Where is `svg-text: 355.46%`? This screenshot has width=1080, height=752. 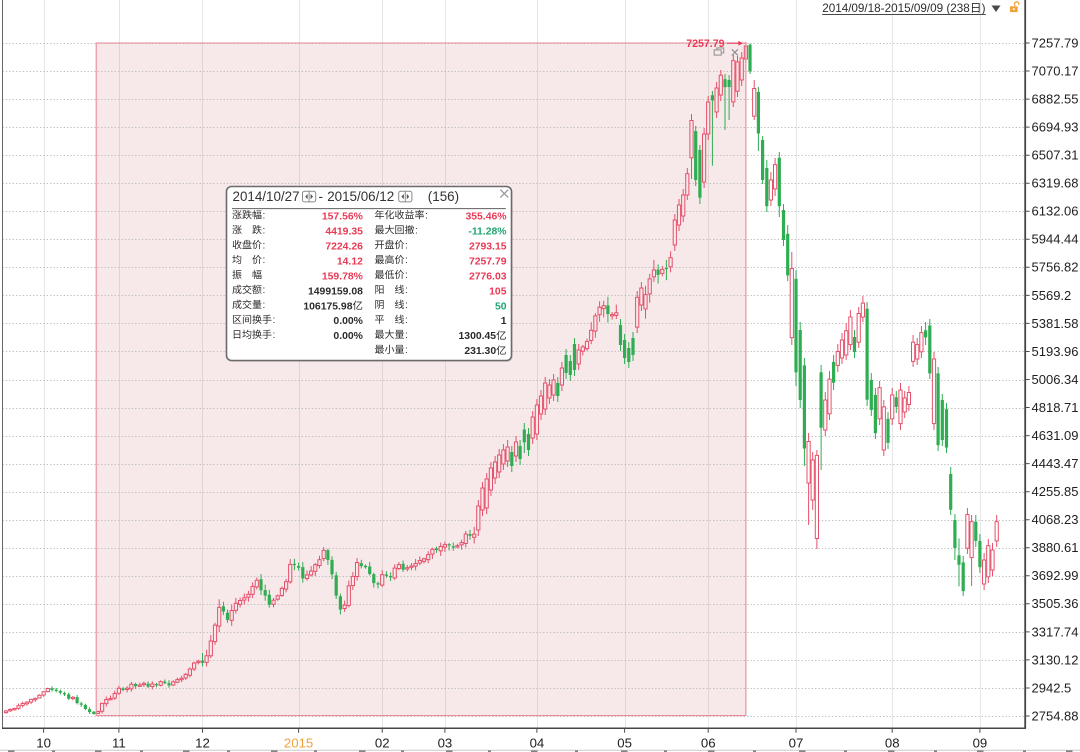
svg-text: 355.46% is located at coordinates (485, 217).